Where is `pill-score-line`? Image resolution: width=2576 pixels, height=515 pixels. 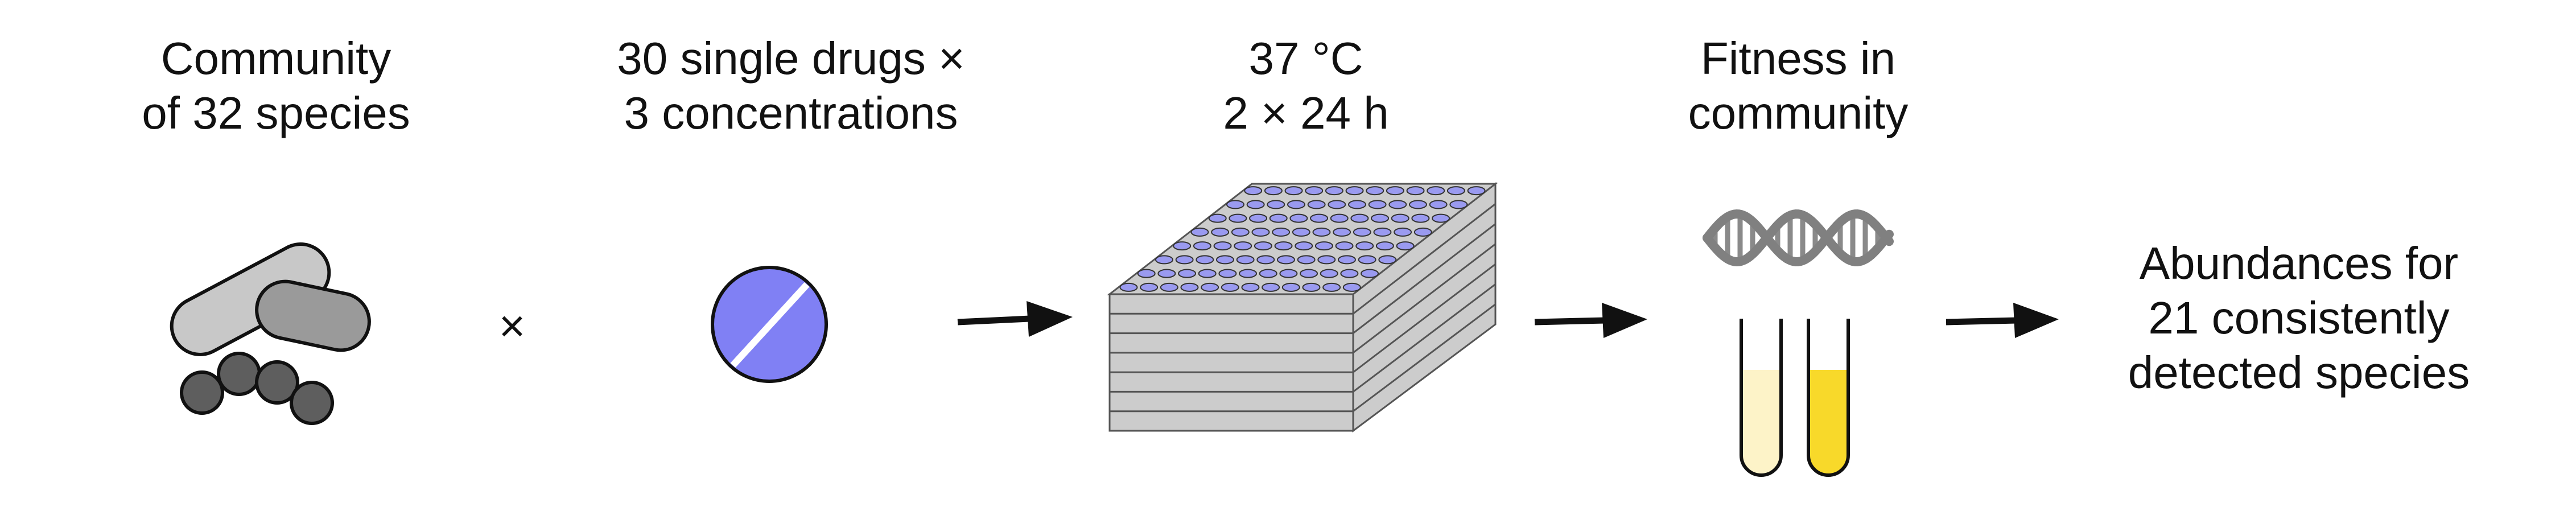 pill-score-line is located at coordinates (770, 325).